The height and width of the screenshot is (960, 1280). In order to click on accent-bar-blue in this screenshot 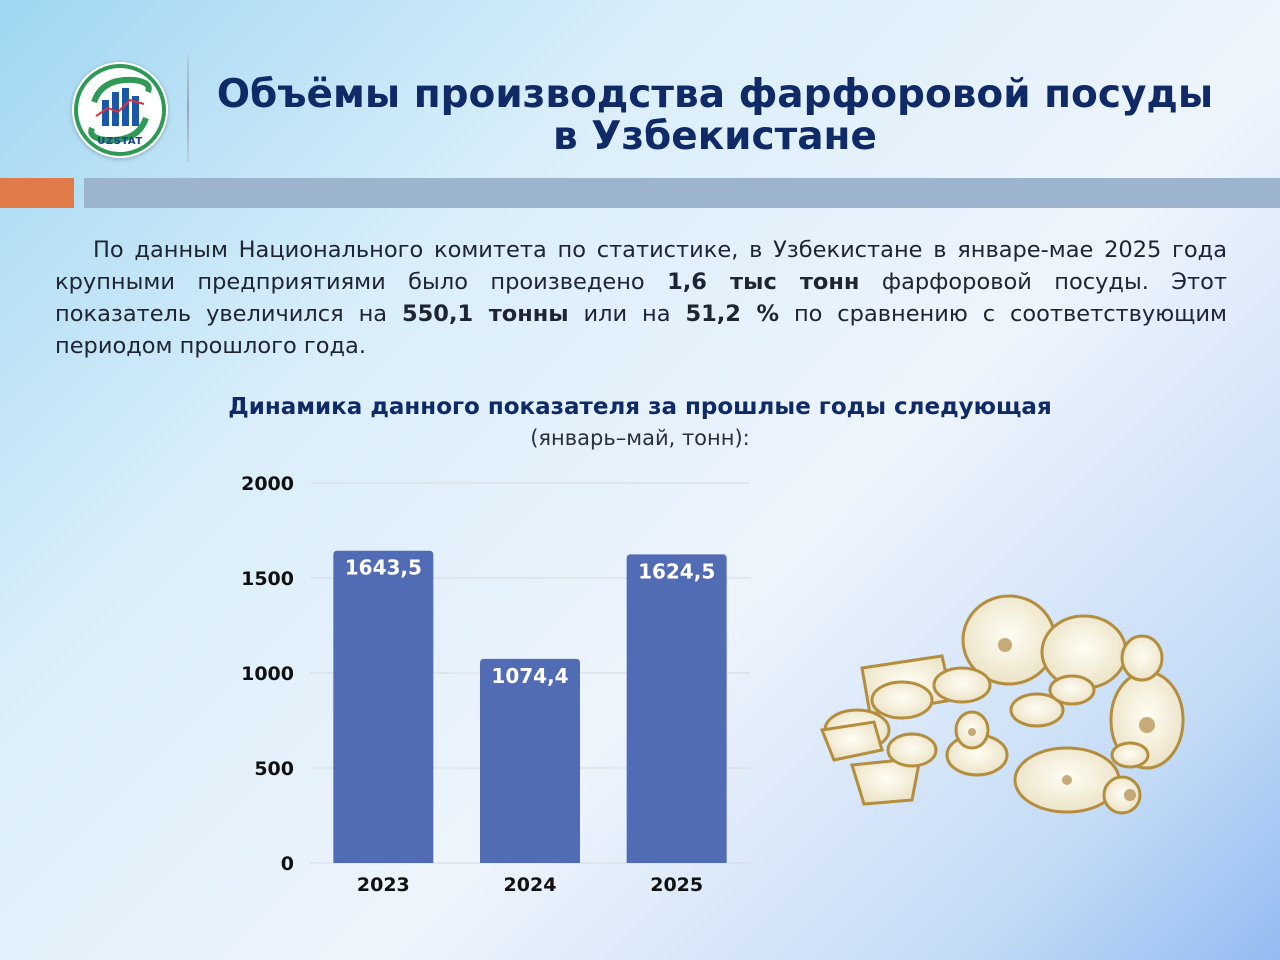, I will do `click(682, 193)`.